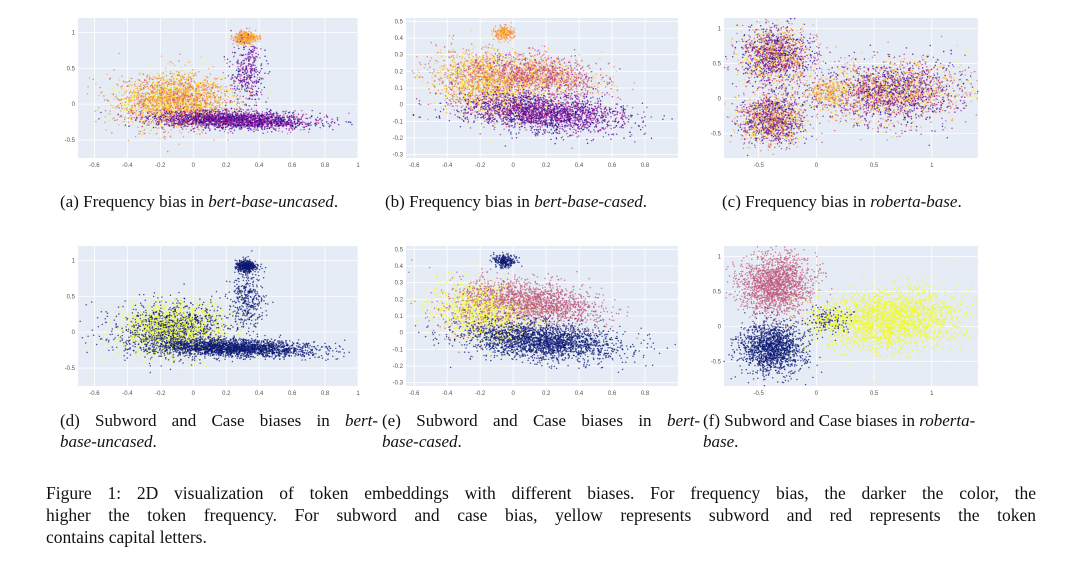 This screenshot has height=570, width=1080. What do you see at coordinates (160, 166) in the screenshot?
I see `x-tick-label: -0.2` at bounding box center [160, 166].